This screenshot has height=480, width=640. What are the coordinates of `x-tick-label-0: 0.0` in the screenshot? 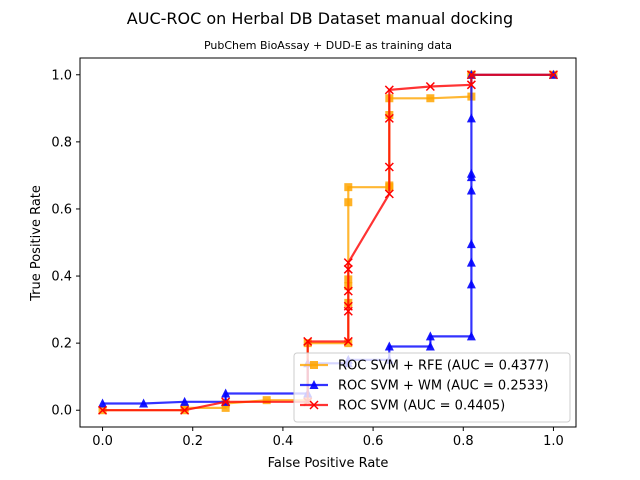 It's located at (102, 441).